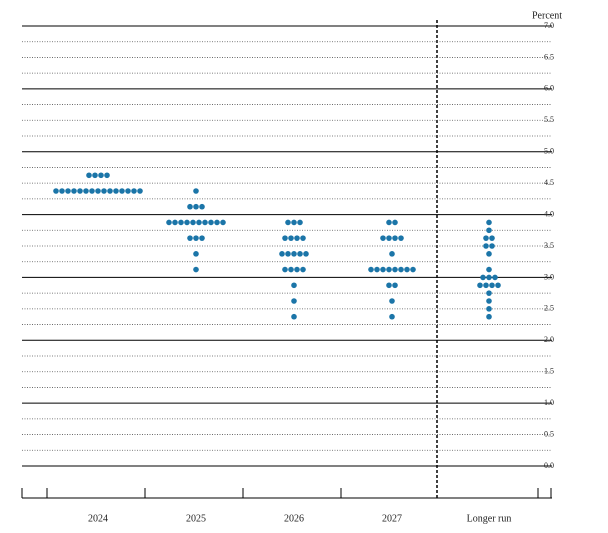 This screenshot has width=608, height=533. What do you see at coordinates (549, 402) in the screenshot?
I see `y-tick-label: 1.0` at bounding box center [549, 402].